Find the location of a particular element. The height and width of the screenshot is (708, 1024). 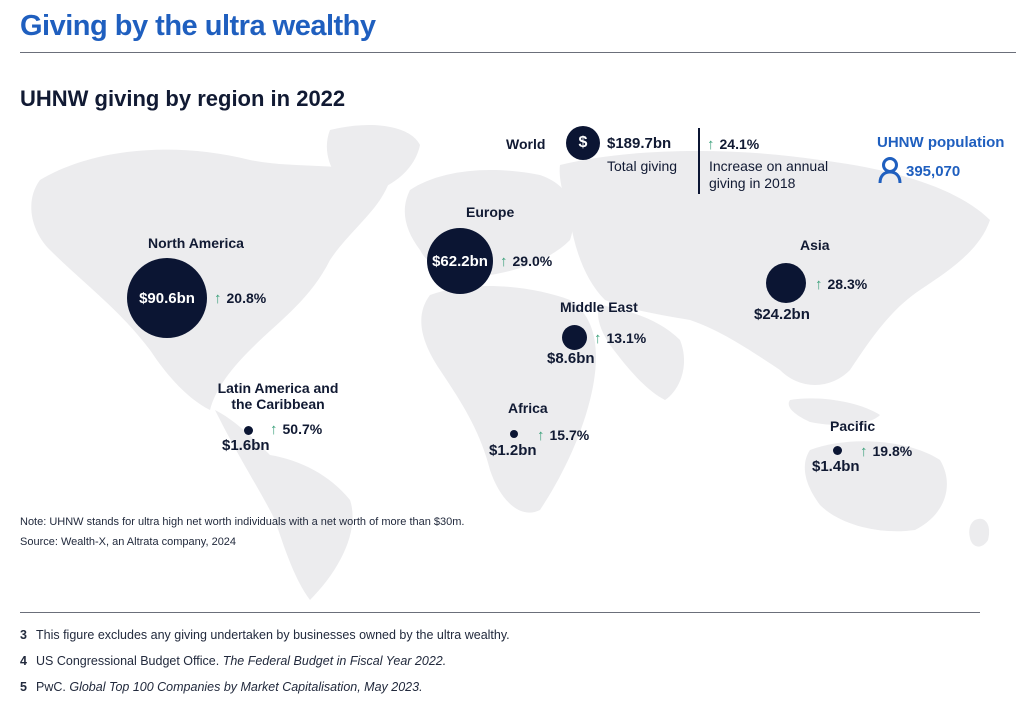

world-label: World is located at coordinates (526, 144).